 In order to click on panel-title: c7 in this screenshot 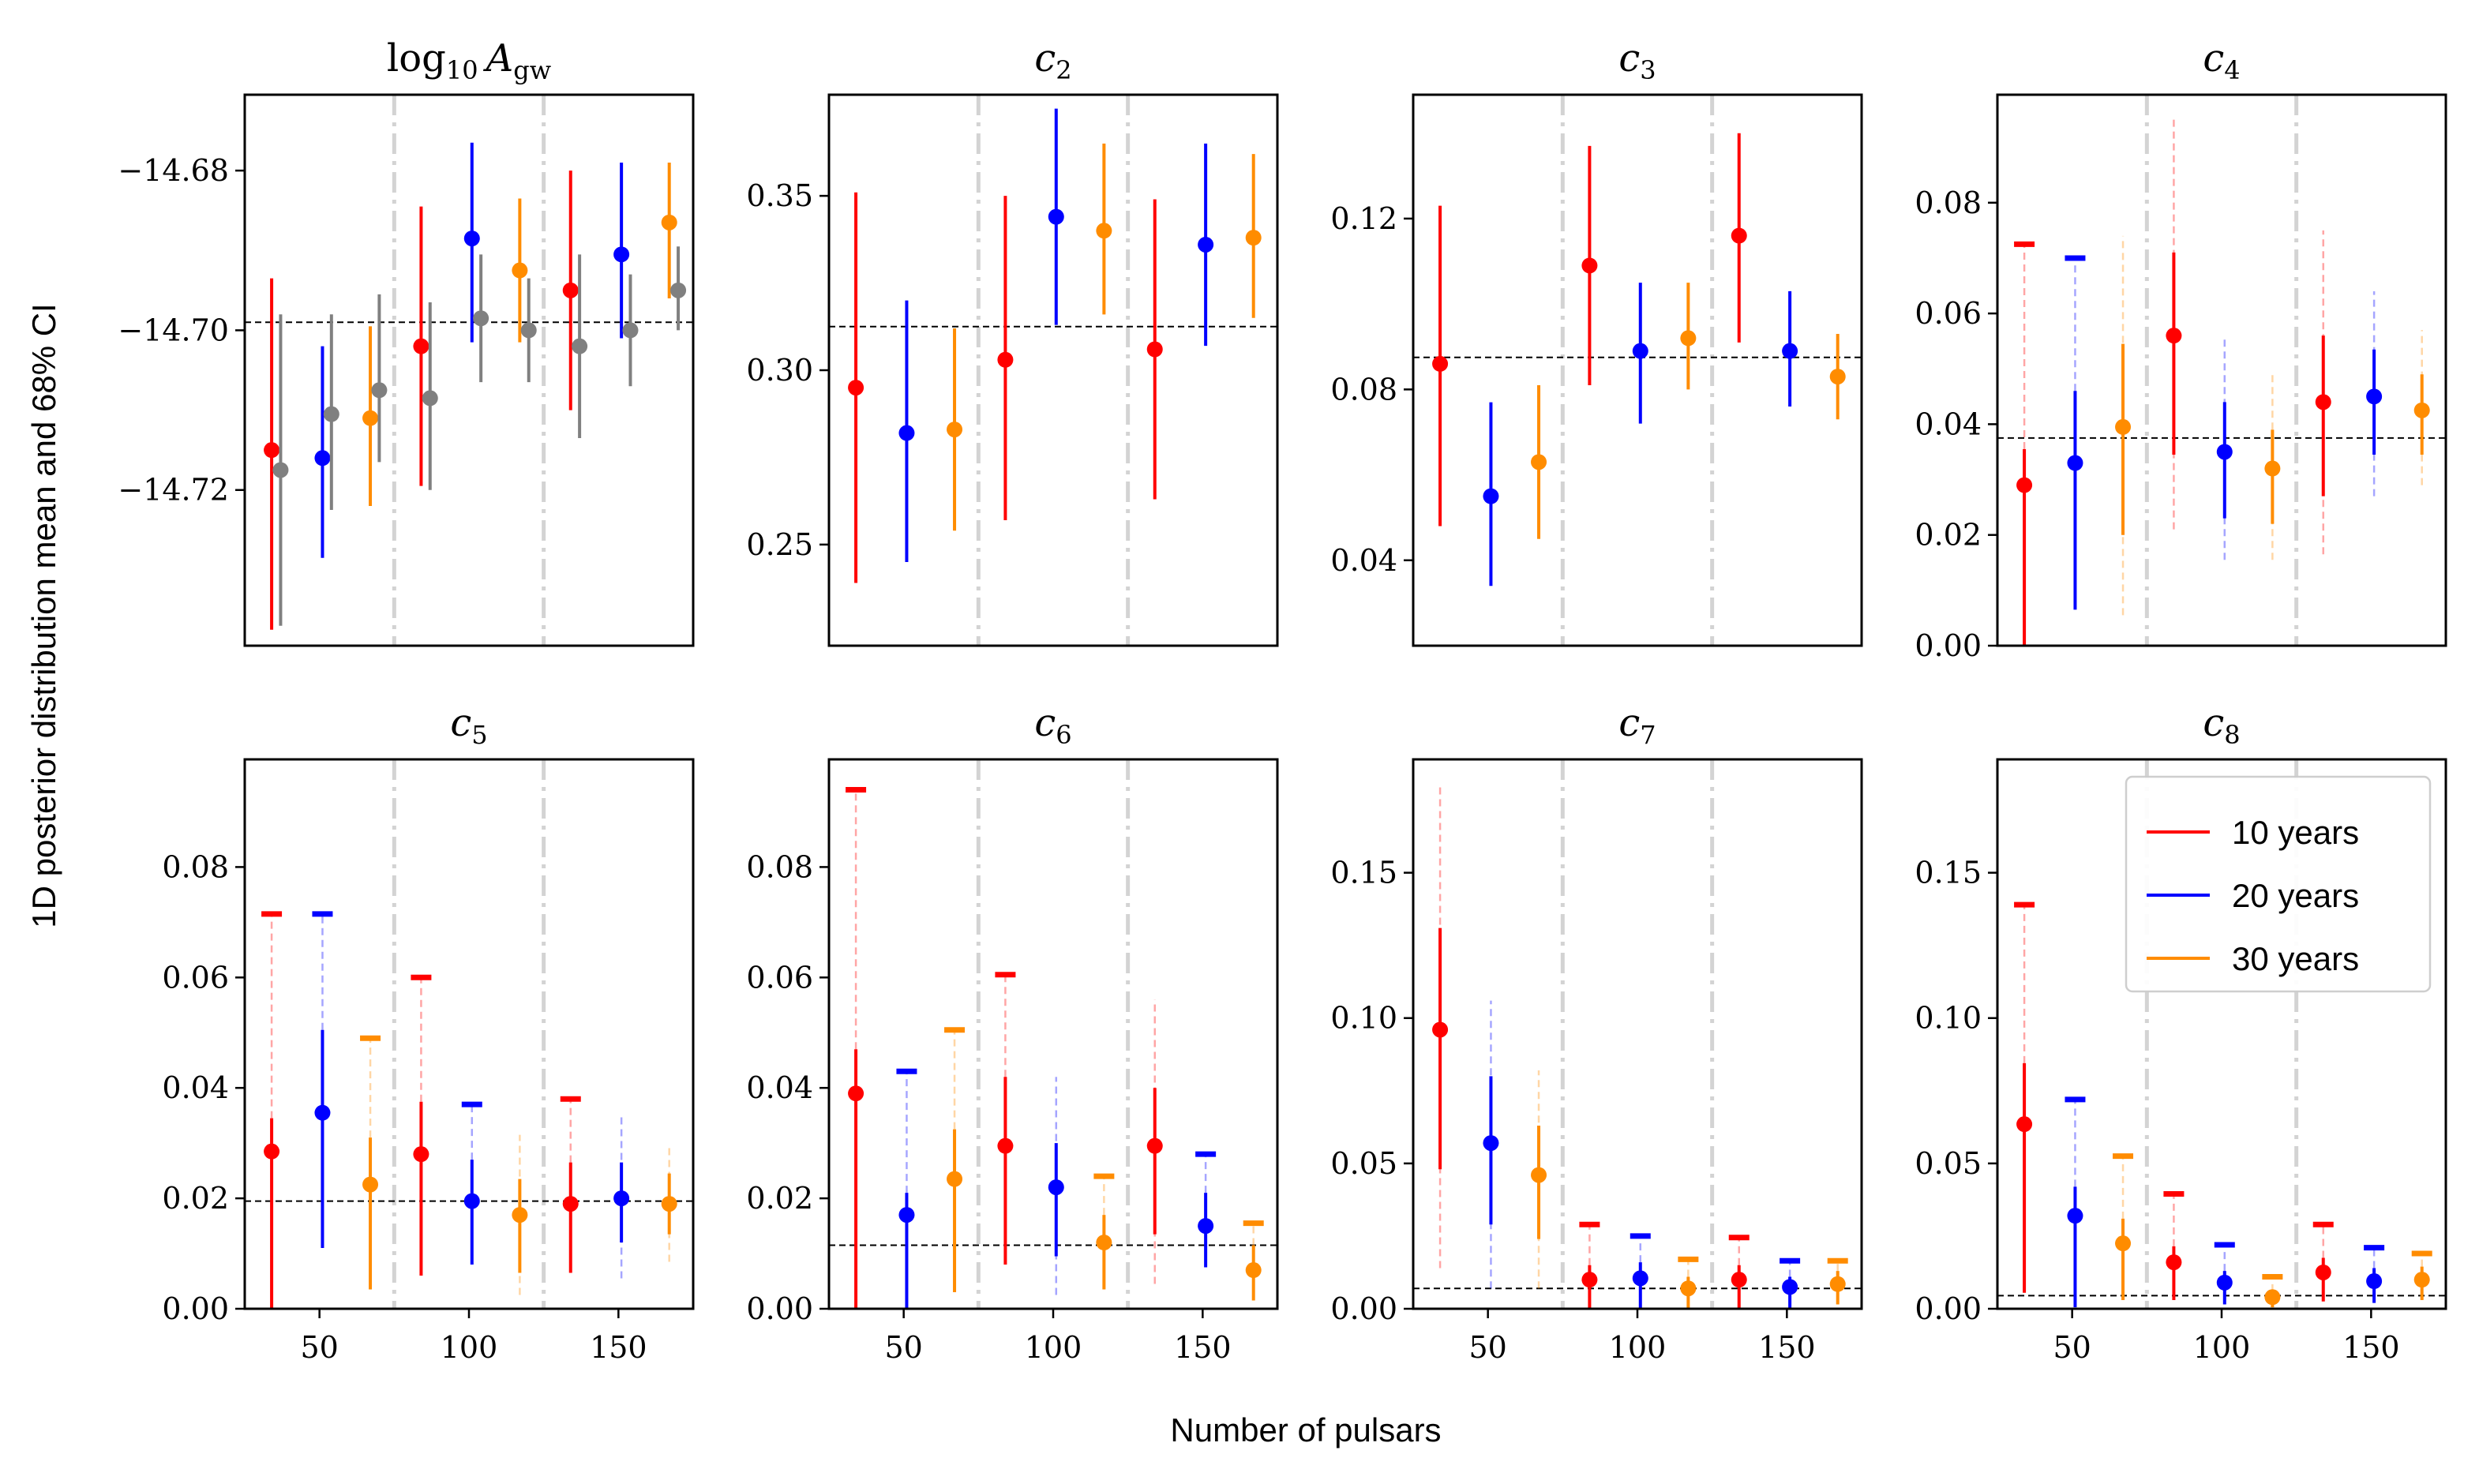, I will do `click(1637, 725)`.